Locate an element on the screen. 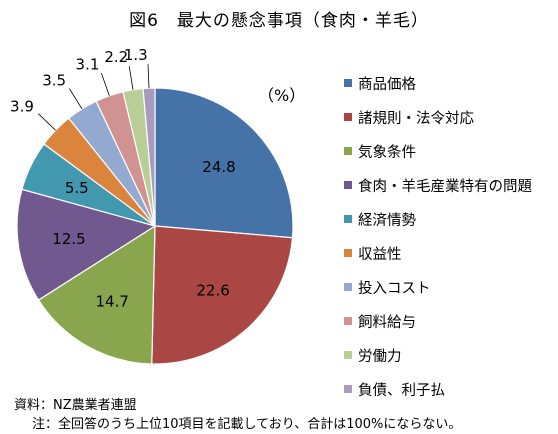 The height and width of the screenshot is (434, 558). data-label-1: 22.6 is located at coordinates (212, 291).